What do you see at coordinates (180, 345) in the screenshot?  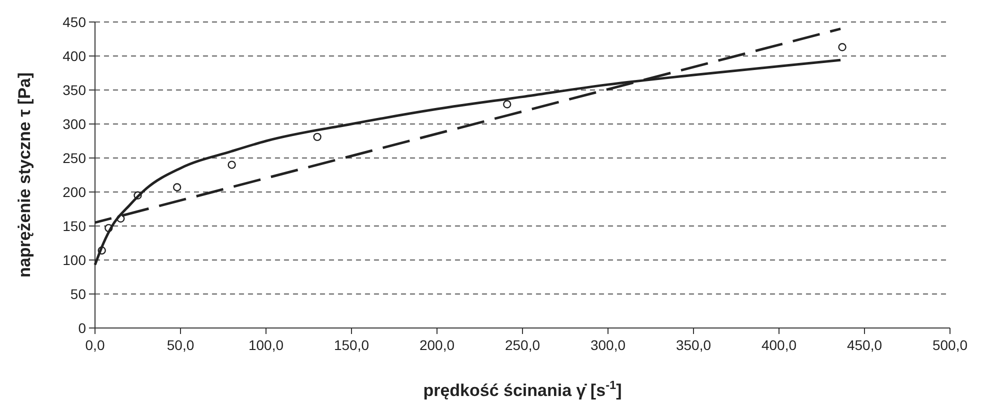 I see `x-tick-label: 50,0` at bounding box center [180, 345].